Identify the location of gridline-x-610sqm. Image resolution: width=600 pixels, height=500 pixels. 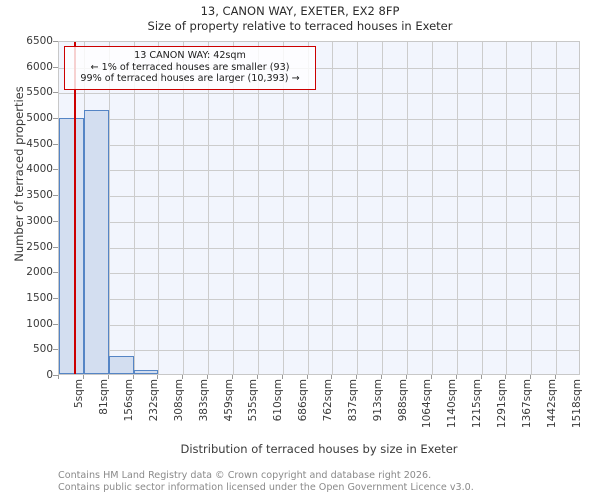
(258, 208).